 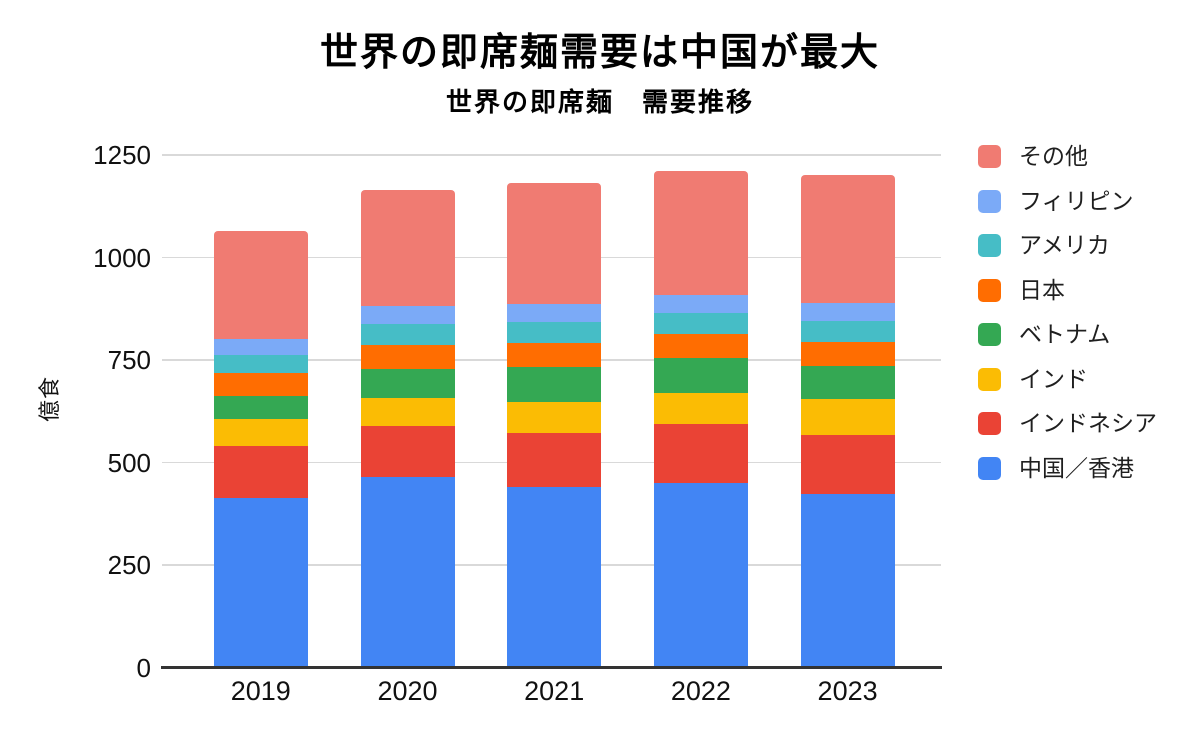 What do you see at coordinates (1053, 156) in the screenshot?
I see `legend-label: その他` at bounding box center [1053, 156].